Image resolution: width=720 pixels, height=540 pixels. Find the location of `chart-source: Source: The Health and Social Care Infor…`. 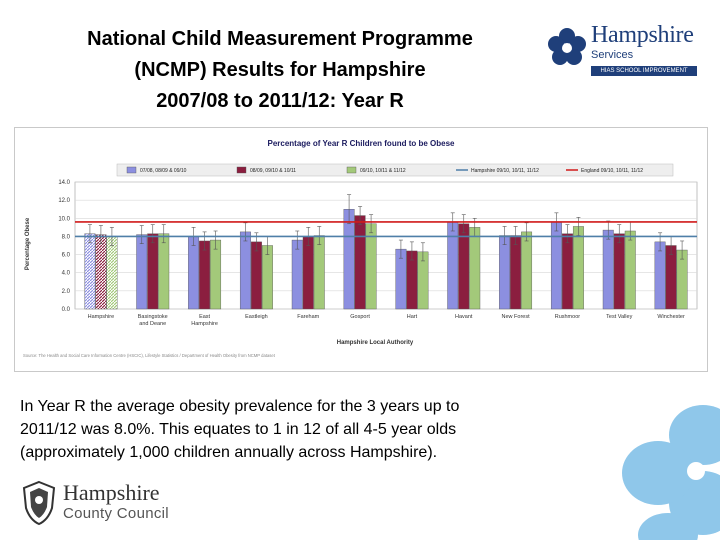

chart-source: Source: The Health and Social Care Infor… is located at coordinates (149, 355).